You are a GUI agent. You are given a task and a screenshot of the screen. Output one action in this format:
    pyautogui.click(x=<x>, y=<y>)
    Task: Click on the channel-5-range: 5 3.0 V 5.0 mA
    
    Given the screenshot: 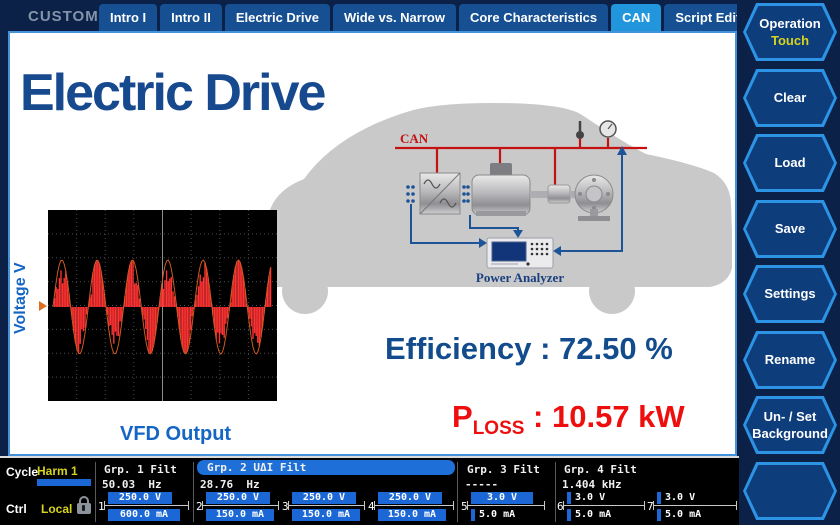 What is the action you would take?
    pyautogui.click(x=503, y=506)
    